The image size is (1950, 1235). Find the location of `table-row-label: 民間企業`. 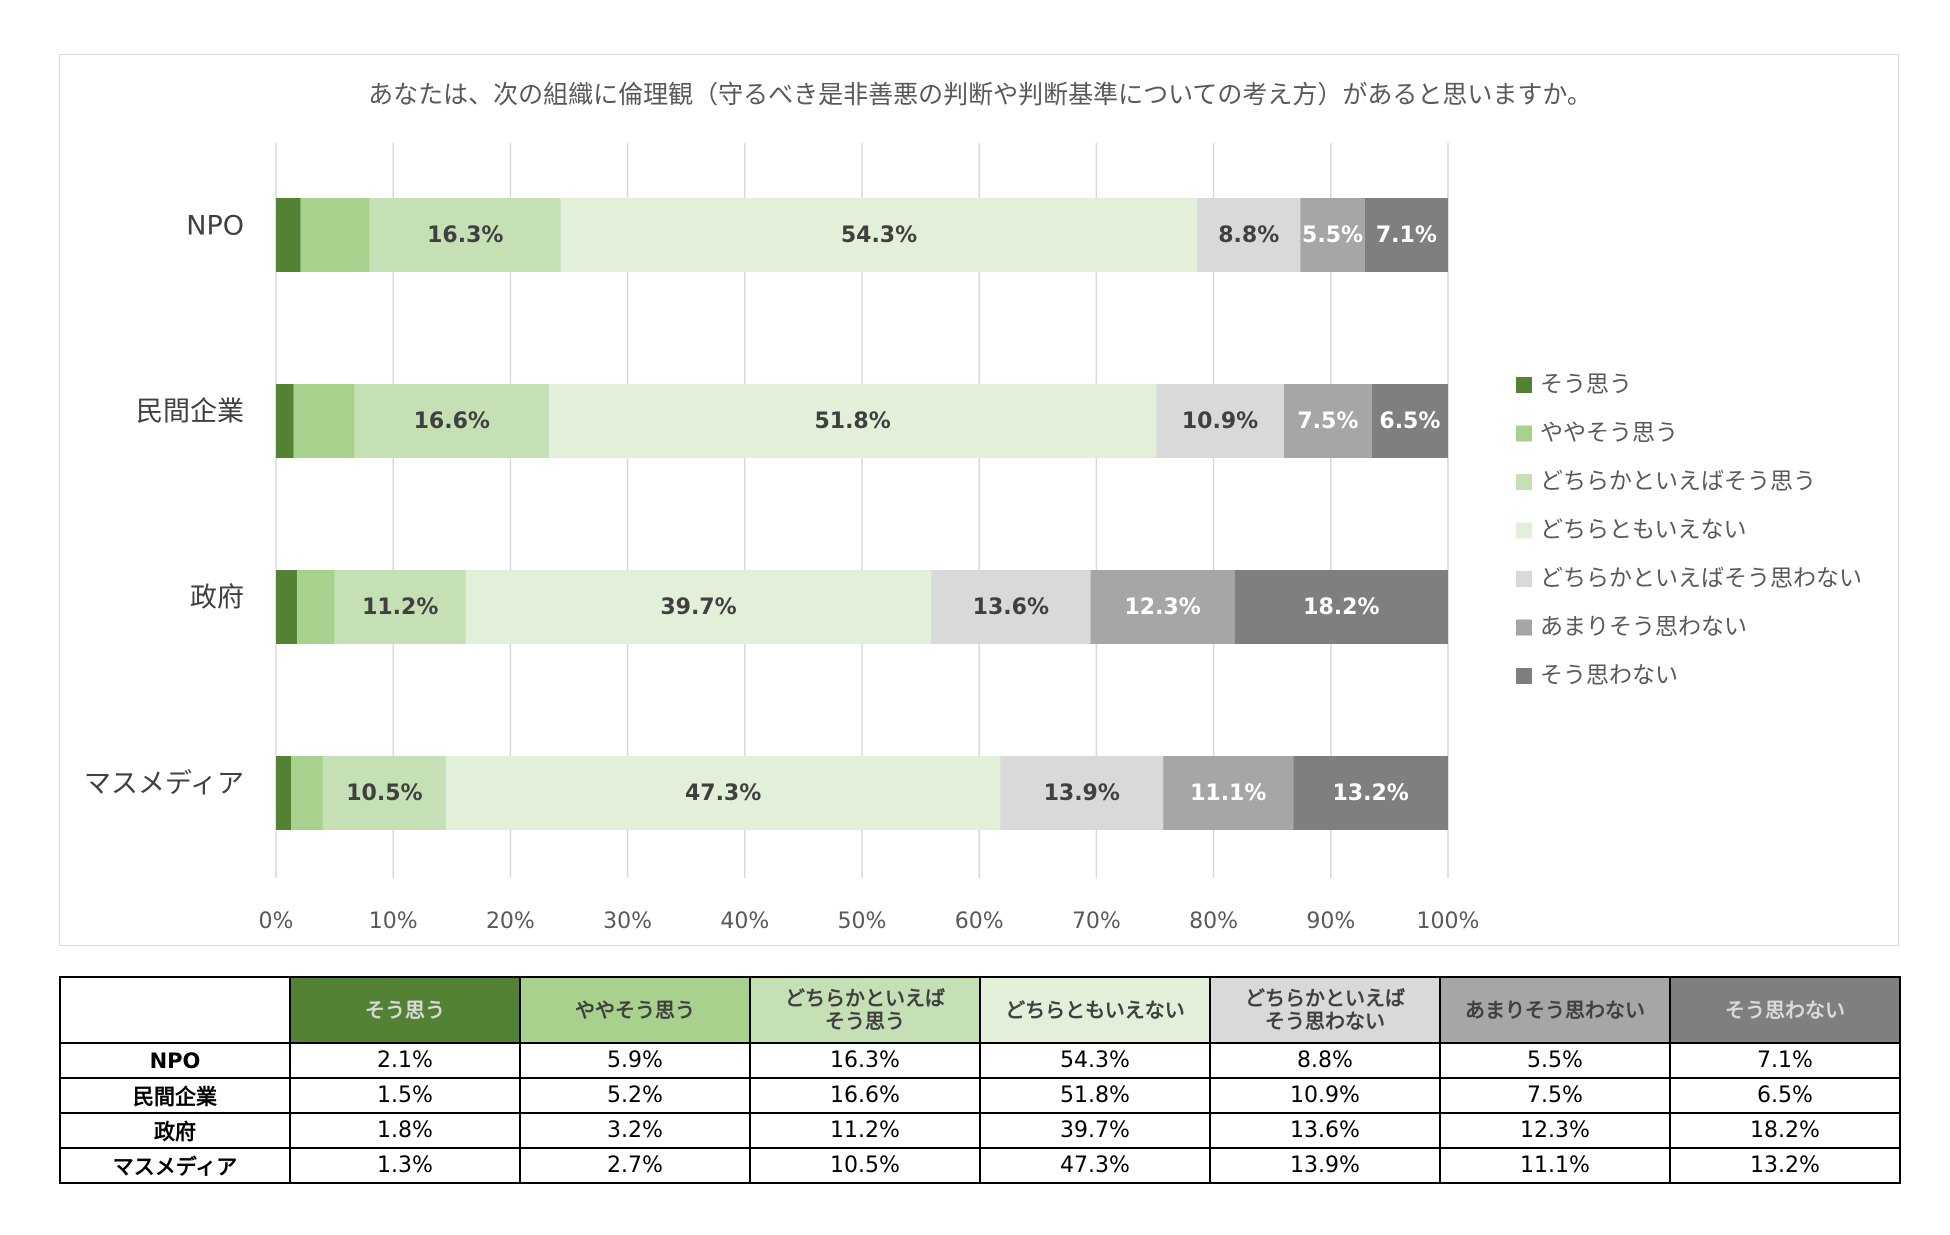

table-row-label: 民間企業 is located at coordinates (175, 1095).